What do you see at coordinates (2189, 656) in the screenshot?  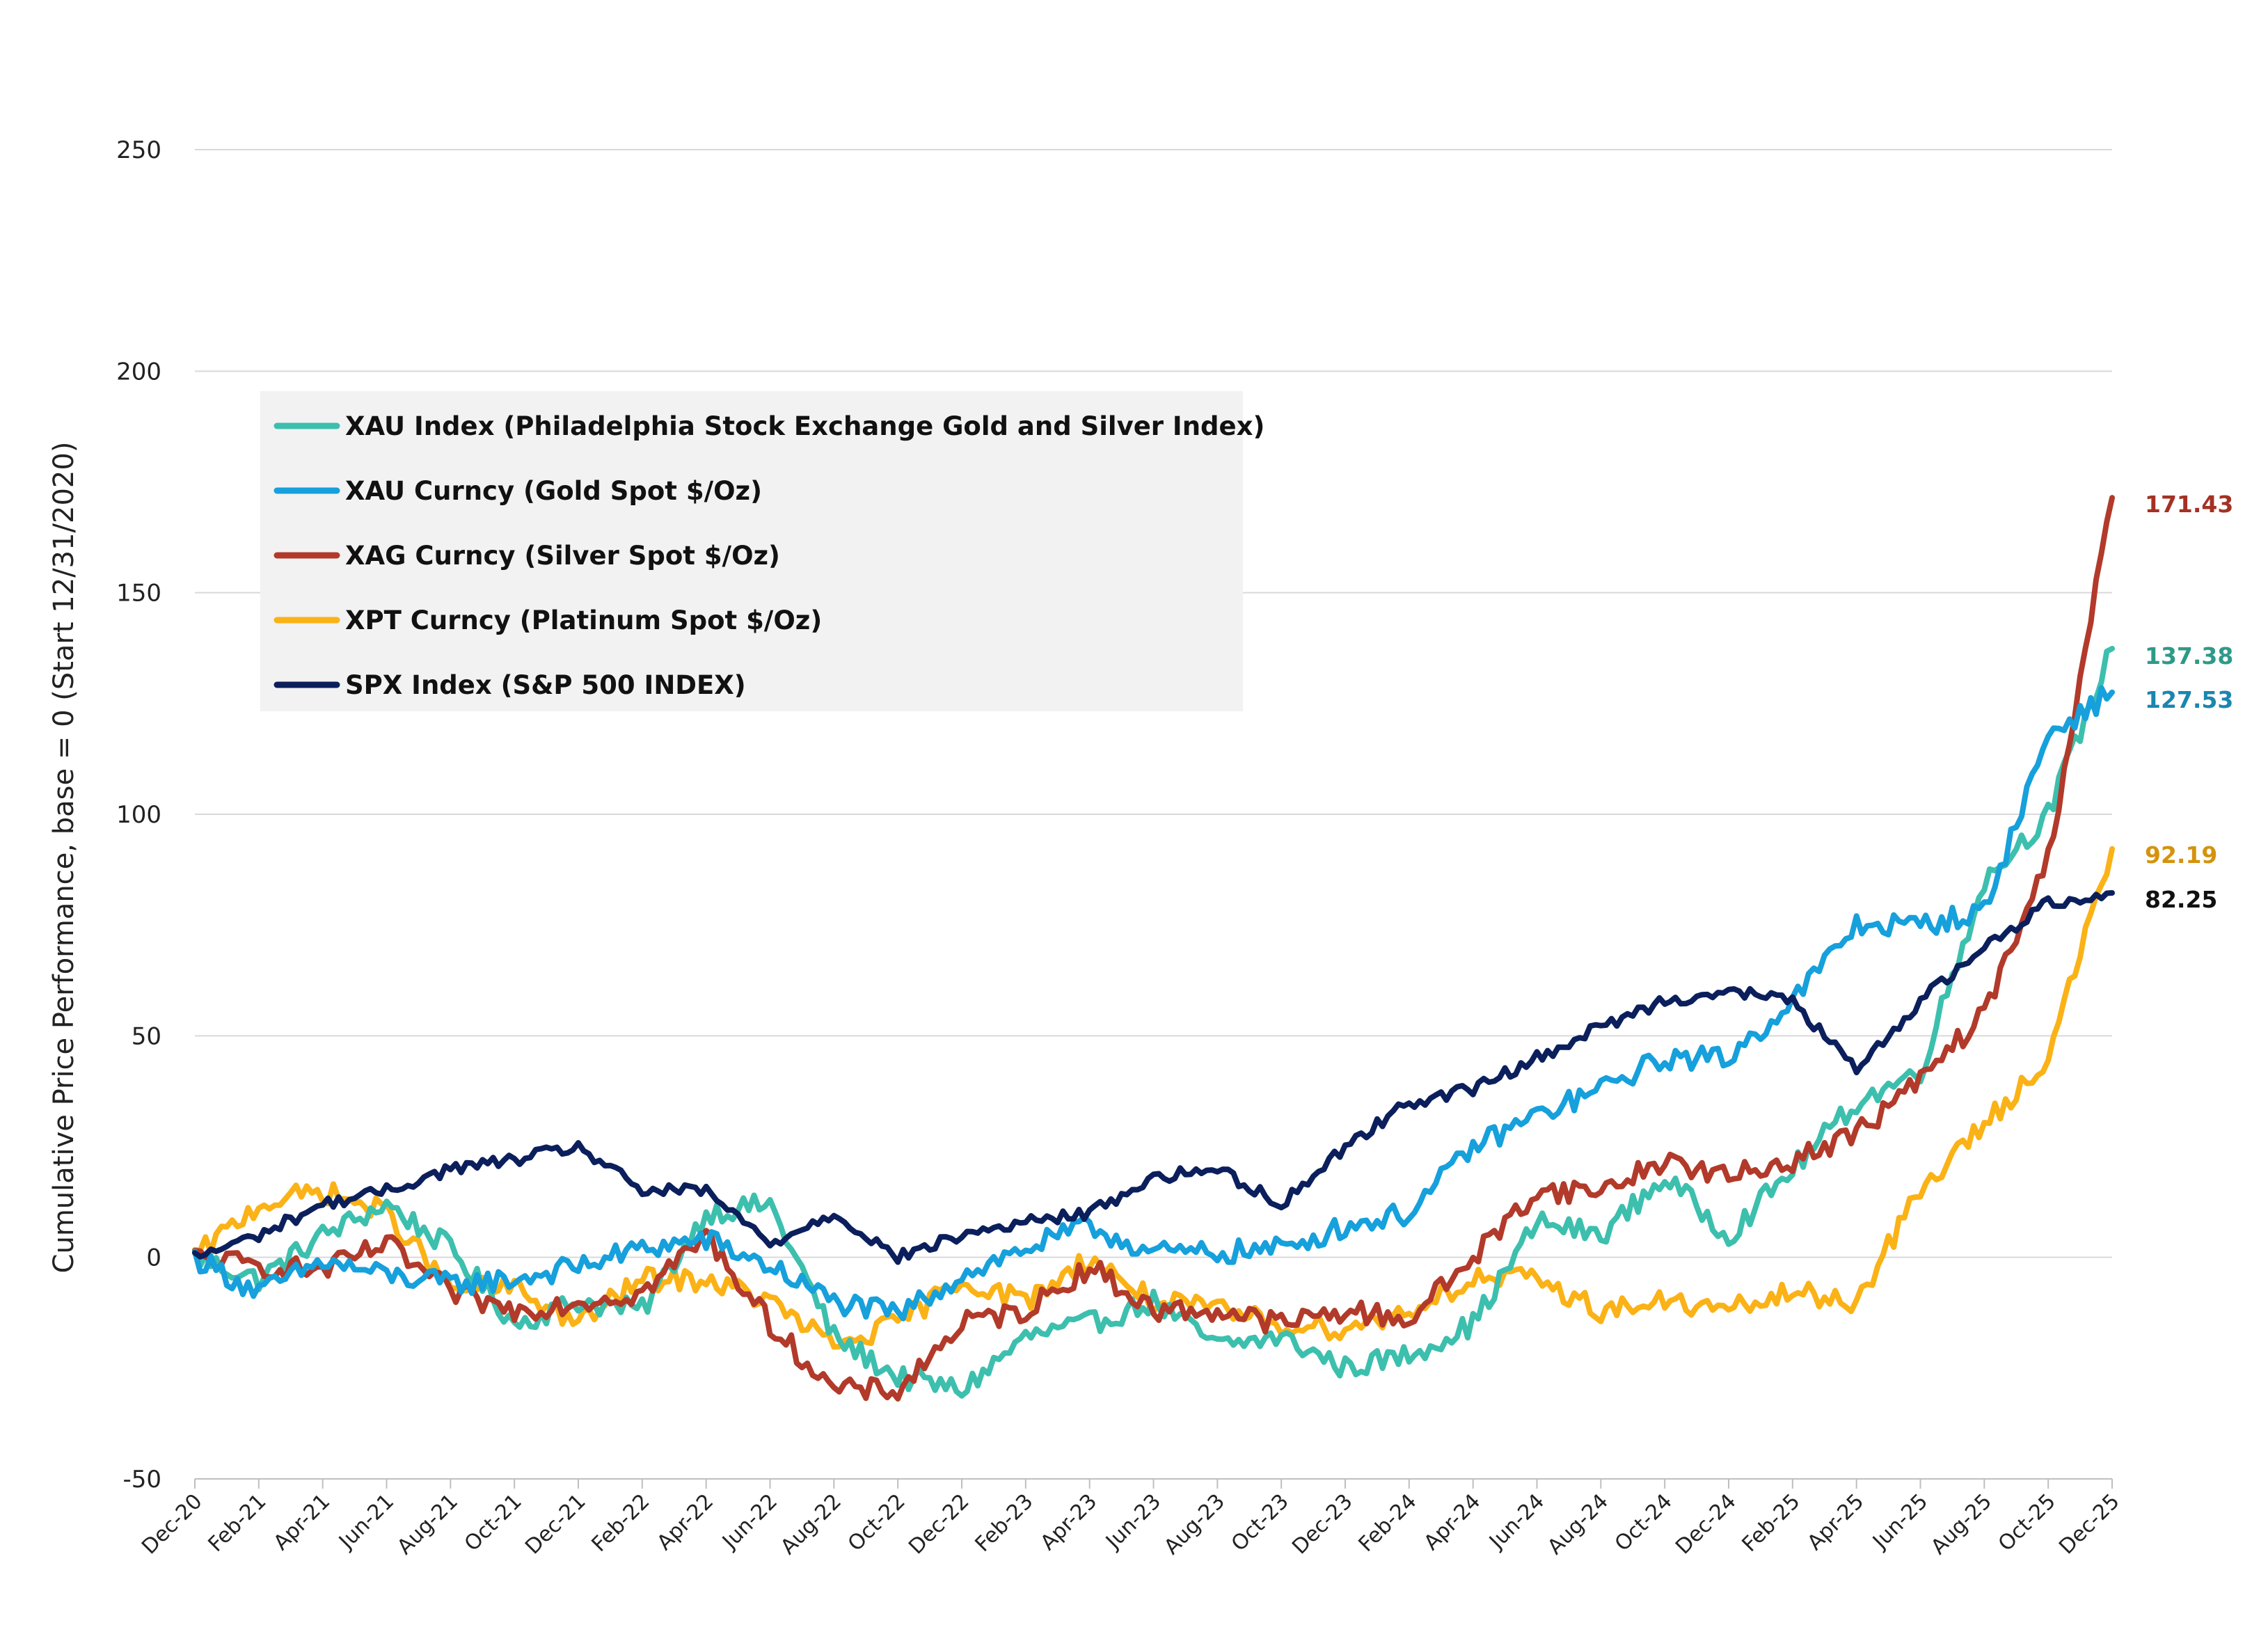 I see `end-value-label: 137.38` at bounding box center [2189, 656].